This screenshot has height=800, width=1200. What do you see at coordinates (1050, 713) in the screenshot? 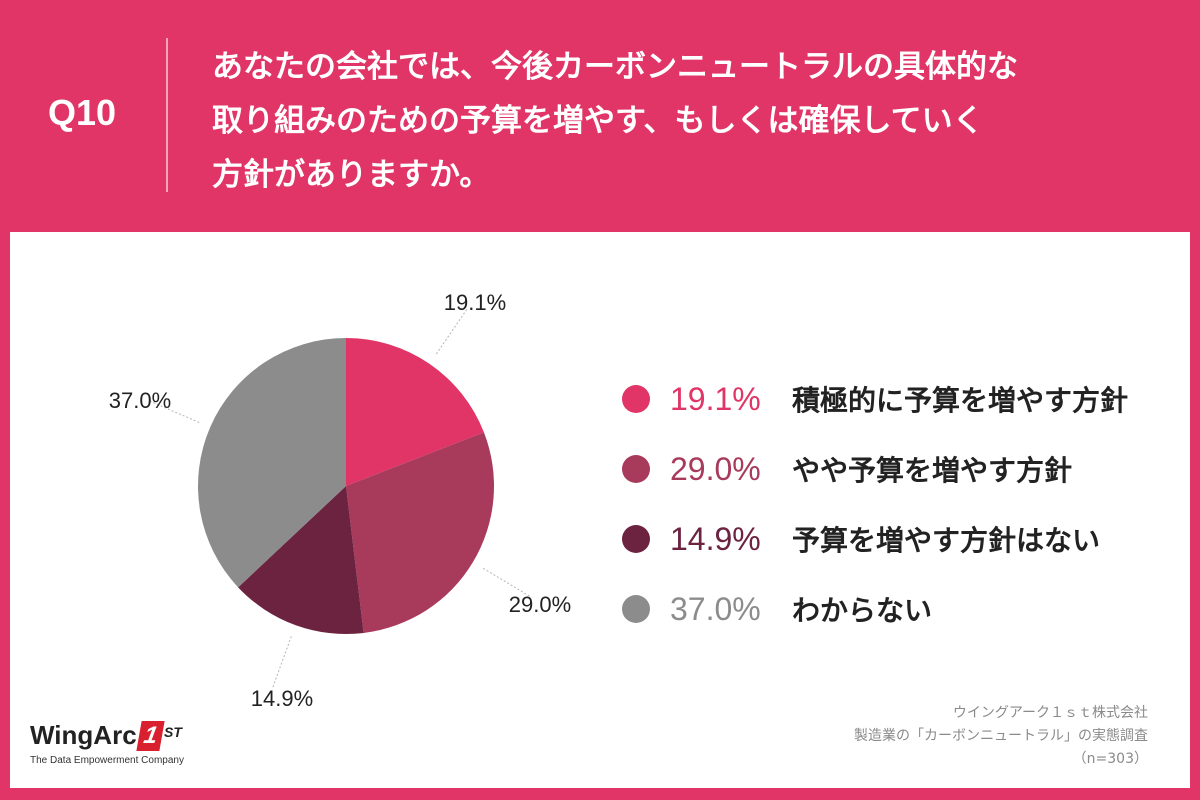
I see `source-company: ウイングアーク１ｓｔ株式会社` at bounding box center [1050, 713].